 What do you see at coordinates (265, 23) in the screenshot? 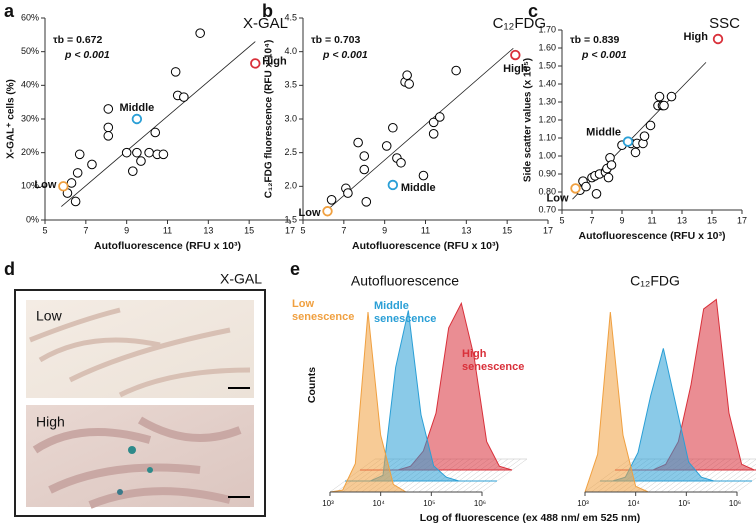
I see `panel-title: X-GAL` at bounding box center [265, 23].